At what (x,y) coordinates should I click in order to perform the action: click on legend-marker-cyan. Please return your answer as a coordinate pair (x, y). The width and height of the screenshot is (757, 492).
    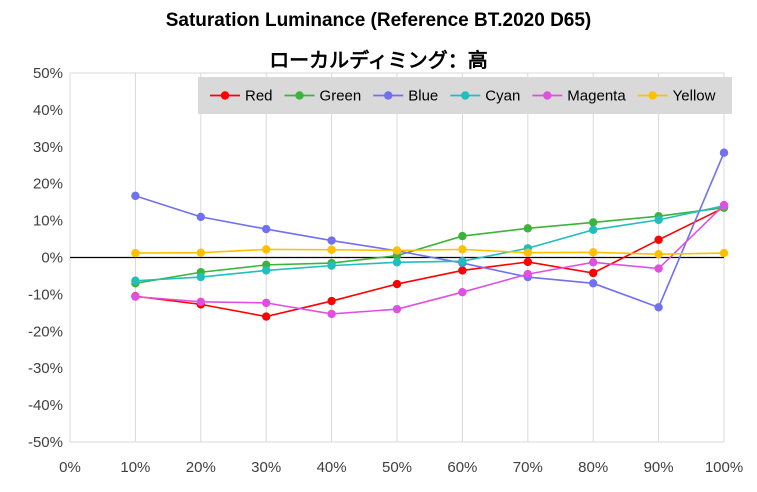
    Looking at the image, I should click on (465, 95).